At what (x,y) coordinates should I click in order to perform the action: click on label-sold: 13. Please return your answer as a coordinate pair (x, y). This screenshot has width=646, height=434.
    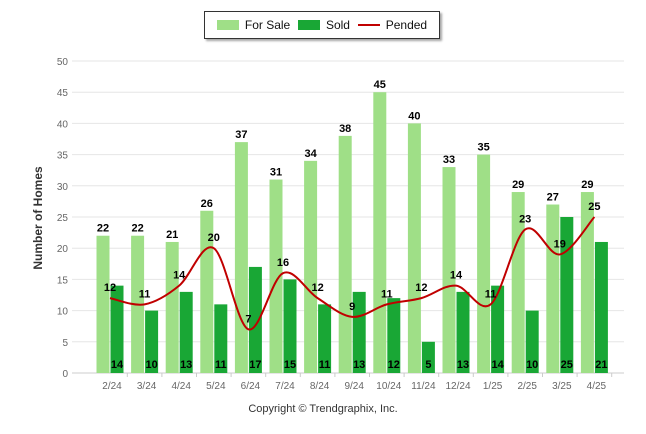
    Looking at the image, I should click on (463, 365).